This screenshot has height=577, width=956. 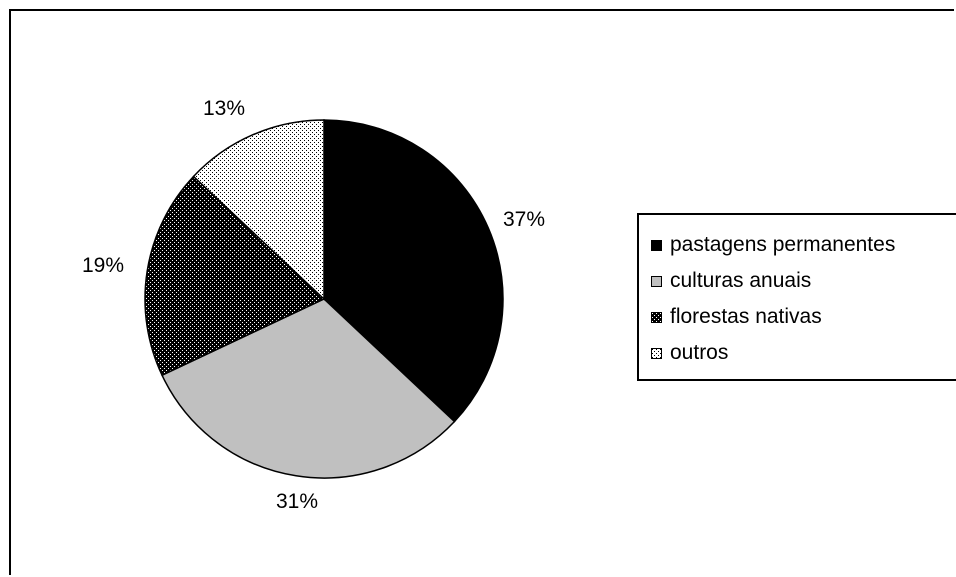 What do you see at coordinates (413, 271) in the screenshot?
I see `pie-slice-pastagens` at bounding box center [413, 271].